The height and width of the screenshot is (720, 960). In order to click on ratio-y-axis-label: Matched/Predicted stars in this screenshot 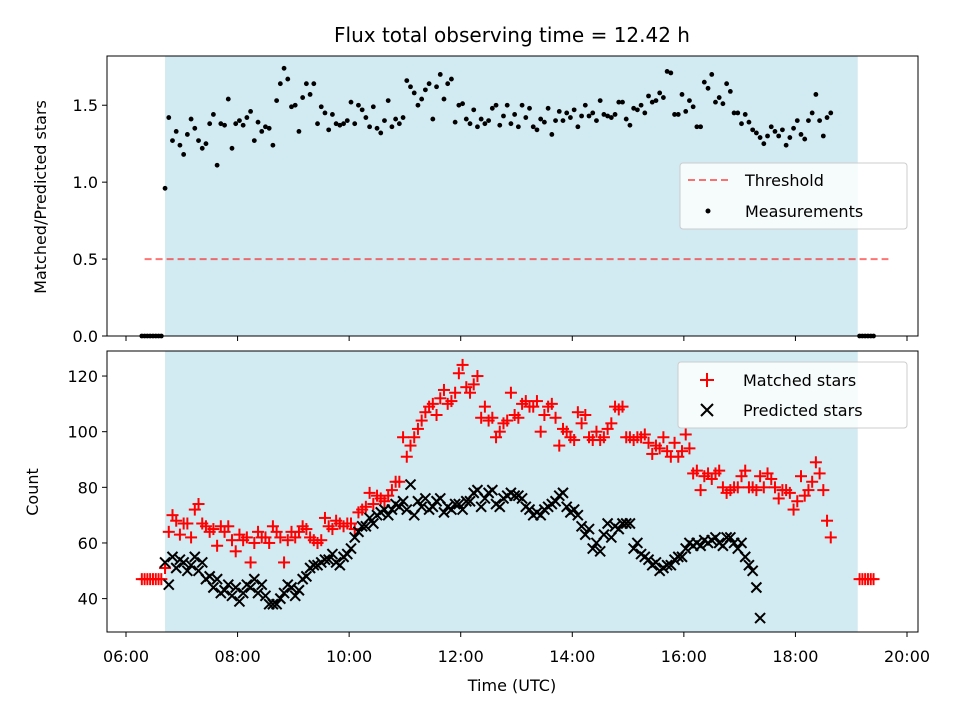, I will do `click(40, 197)`.